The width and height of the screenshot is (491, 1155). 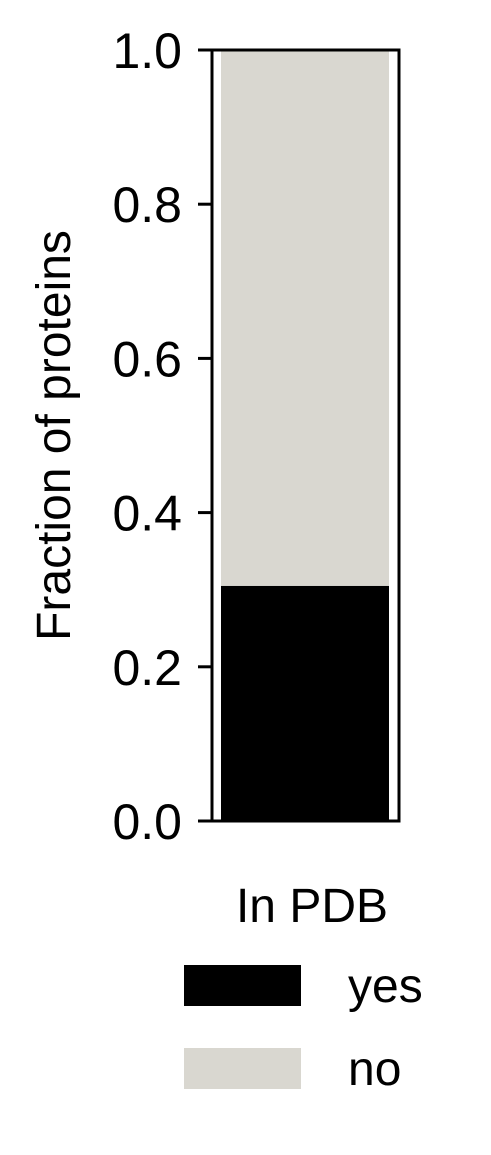 What do you see at coordinates (54, 435) in the screenshot?
I see `y-axis-title: Fraction of proteins` at bounding box center [54, 435].